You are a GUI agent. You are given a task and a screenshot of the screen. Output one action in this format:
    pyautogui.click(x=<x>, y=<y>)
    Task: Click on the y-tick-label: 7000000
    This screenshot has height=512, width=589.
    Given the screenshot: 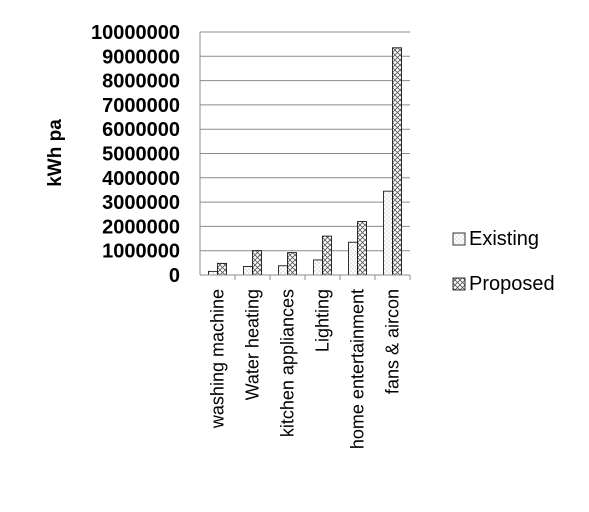 What is the action you would take?
    pyautogui.click(x=141, y=106)
    